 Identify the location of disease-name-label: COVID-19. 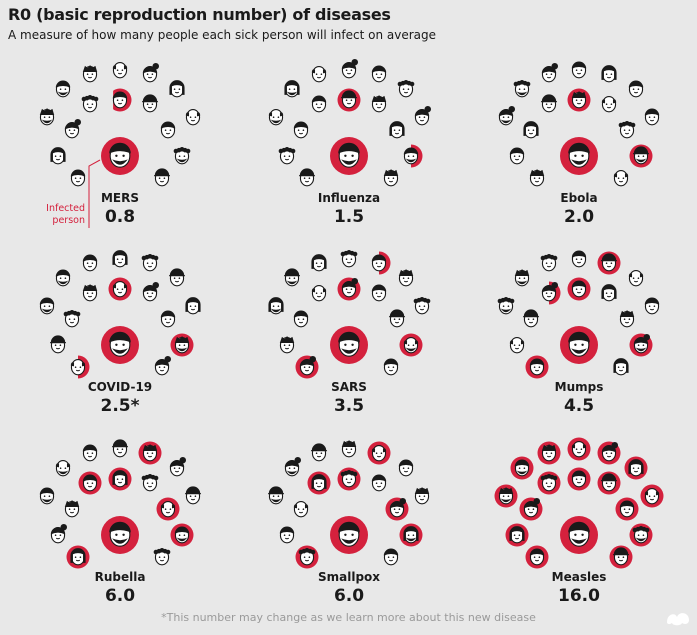
(120, 387).